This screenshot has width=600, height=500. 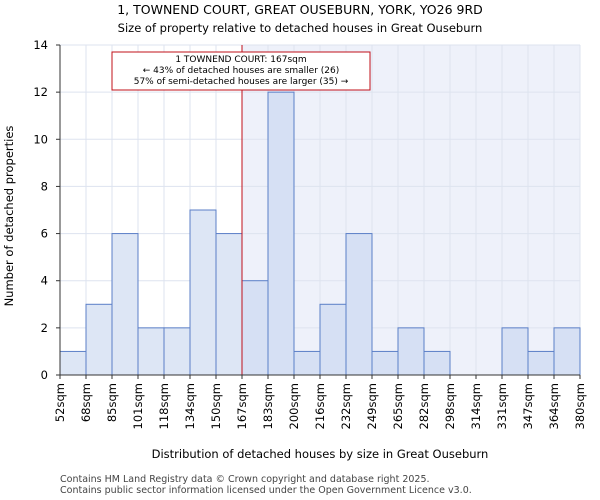 What do you see at coordinates (437, 363) in the screenshot?
I see `bar-282sqm` at bounding box center [437, 363].